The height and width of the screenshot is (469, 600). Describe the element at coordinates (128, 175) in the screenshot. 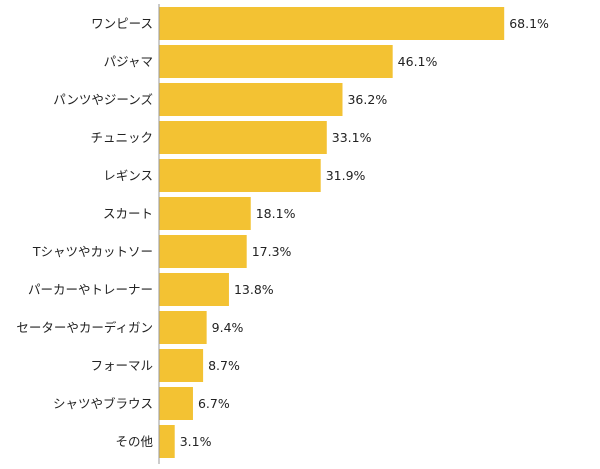

I see `category-label-4: レギンス` at that location.